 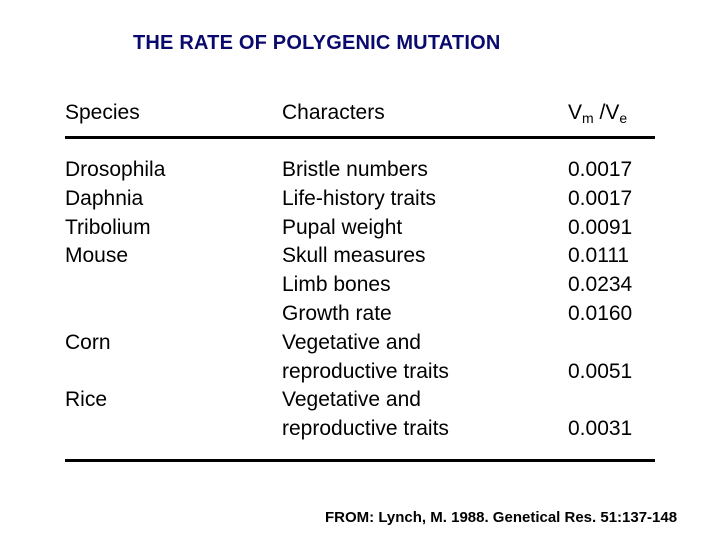 What do you see at coordinates (336, 285) in the screenshot?
I see `character-cell: Limb bones` at bounding box center [336, 285].